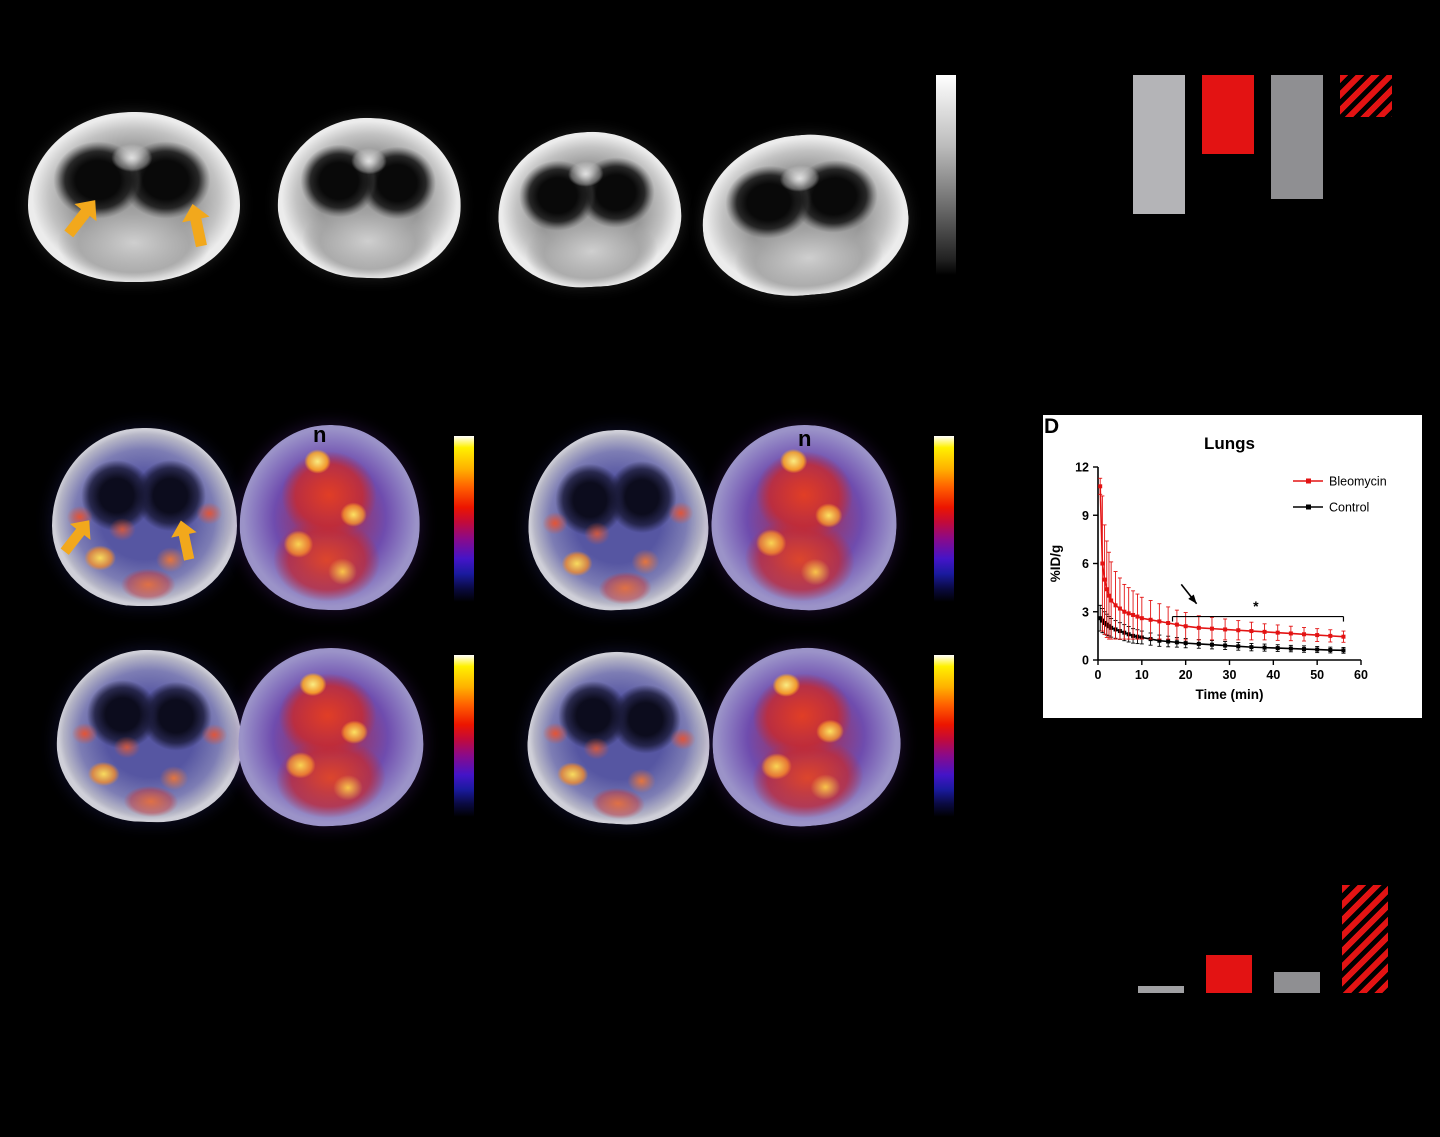 The image size is (1440, 1137). I want to click on chart-title: Lungs, so click(1229, 443).